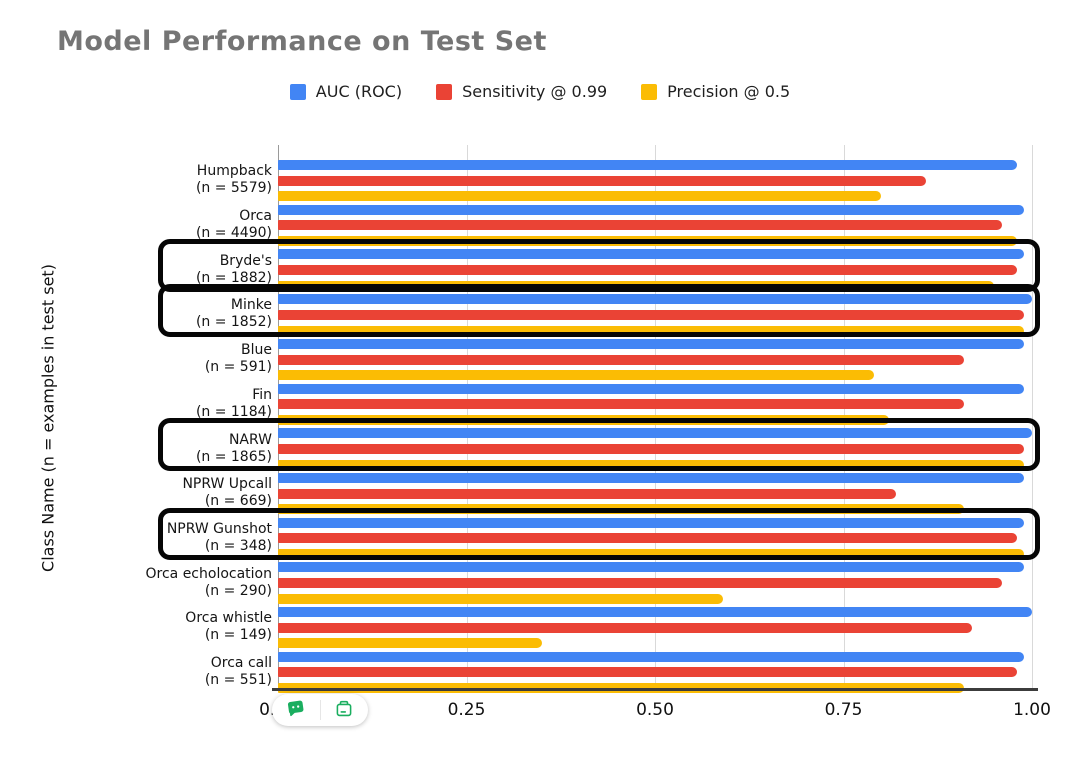 The width and height of the screenshot is (1080, 758). Describe the element at coordinates (234, 171) in the screenshot. I see `category-name: Humpback` at that location.